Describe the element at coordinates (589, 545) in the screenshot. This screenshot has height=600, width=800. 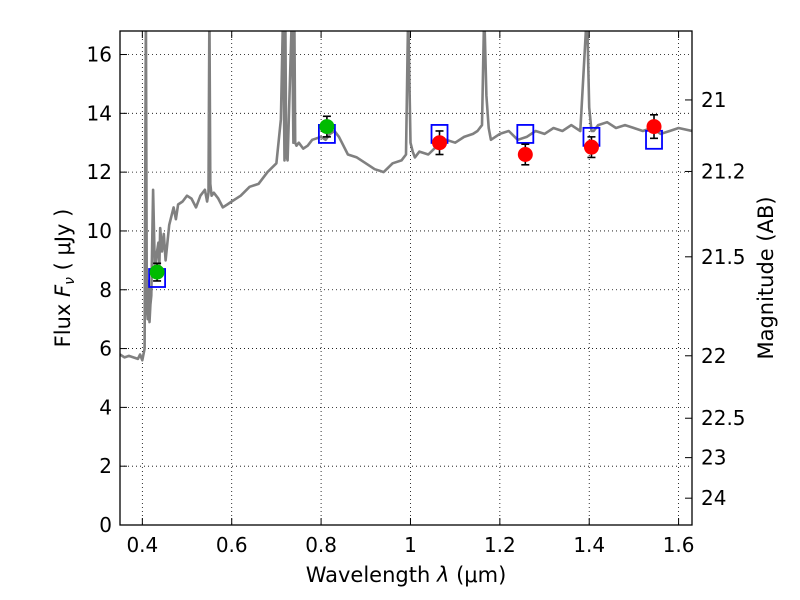
I see `x-tick-label: 1.4` at that location.